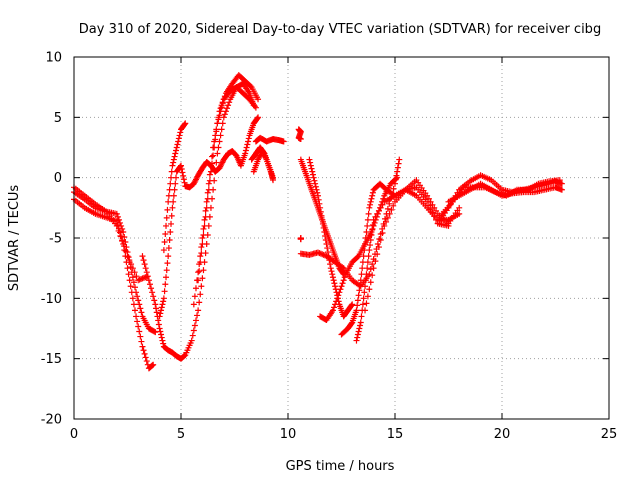 The image size is (640, 480). Describe the element at coordinates (58, 118) in the screenshot. I see `y-tick-label: 5` at that location.